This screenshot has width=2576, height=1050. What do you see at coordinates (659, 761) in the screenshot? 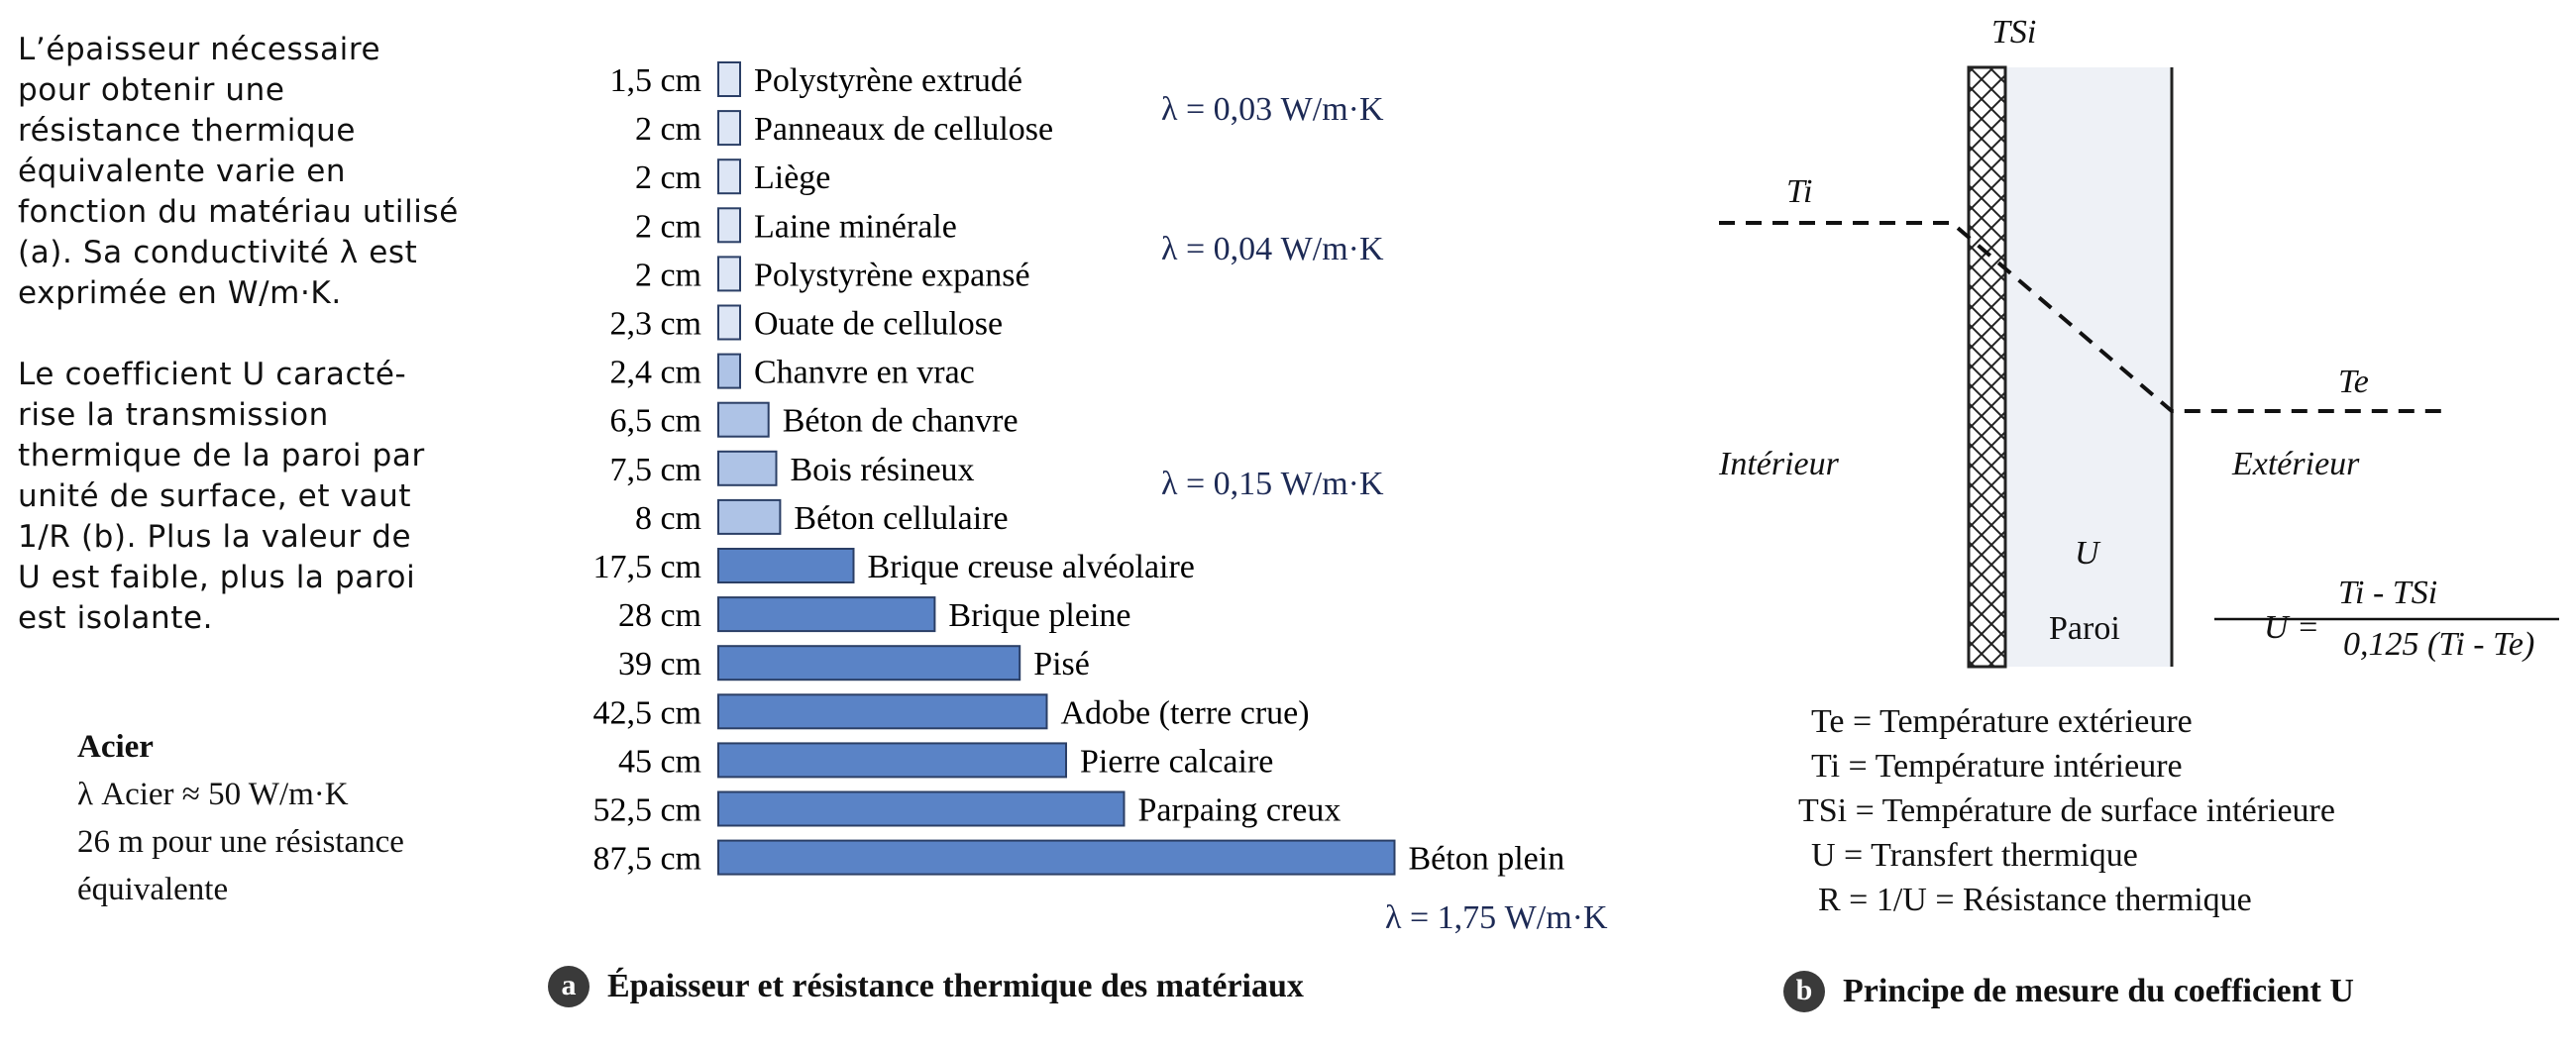
I see `value-label-14: 45 cm` at bounding box center [659, 761].